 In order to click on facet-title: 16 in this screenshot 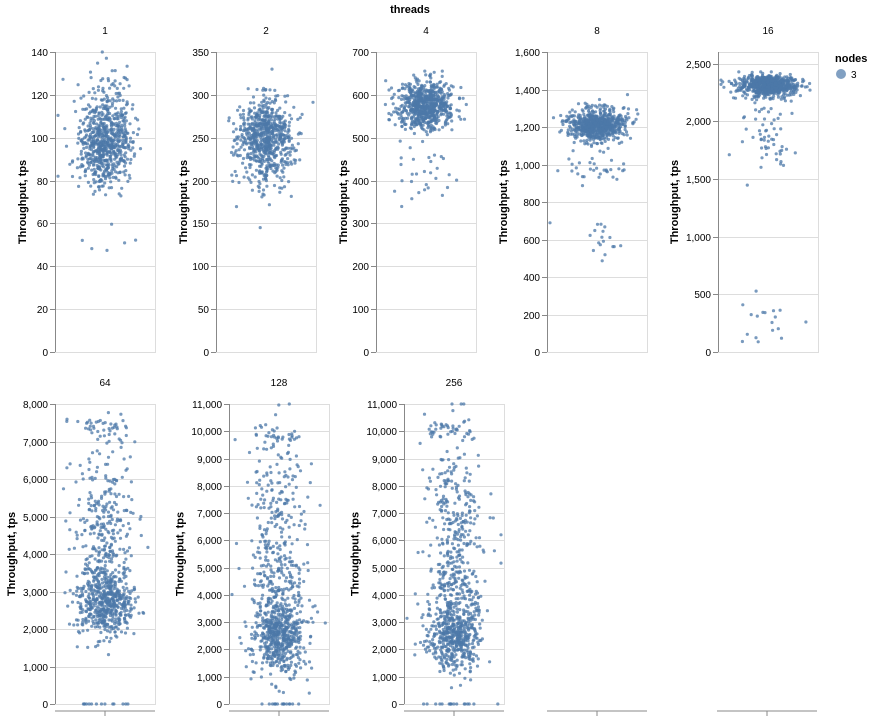, I will do `click(768, 31)`.